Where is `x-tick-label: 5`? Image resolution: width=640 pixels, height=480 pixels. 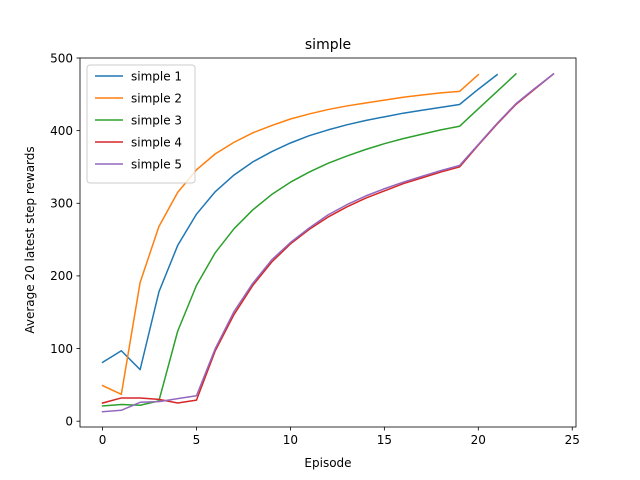 x-tick-label: 5 is located at coordinates (197, 440).